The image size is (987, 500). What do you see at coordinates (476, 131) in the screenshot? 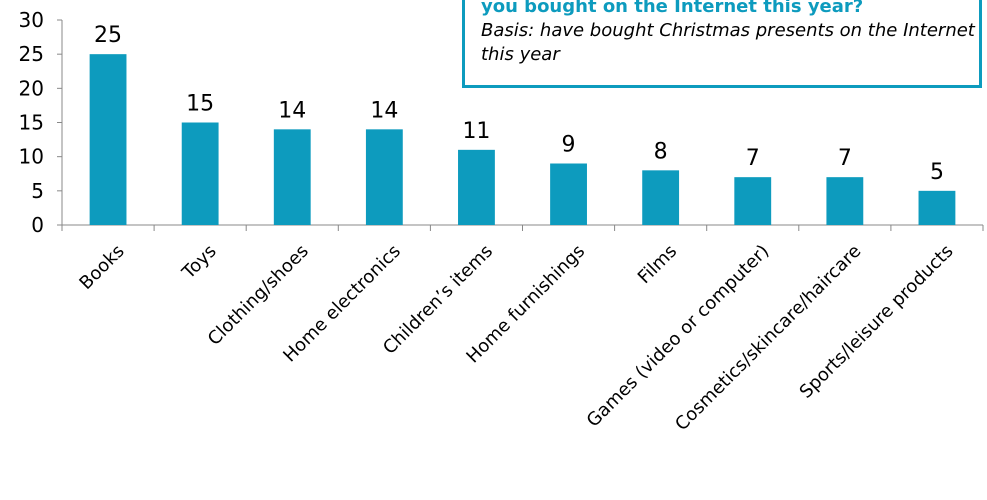
I see `data-label: 11` at bounding box center [476, 131].